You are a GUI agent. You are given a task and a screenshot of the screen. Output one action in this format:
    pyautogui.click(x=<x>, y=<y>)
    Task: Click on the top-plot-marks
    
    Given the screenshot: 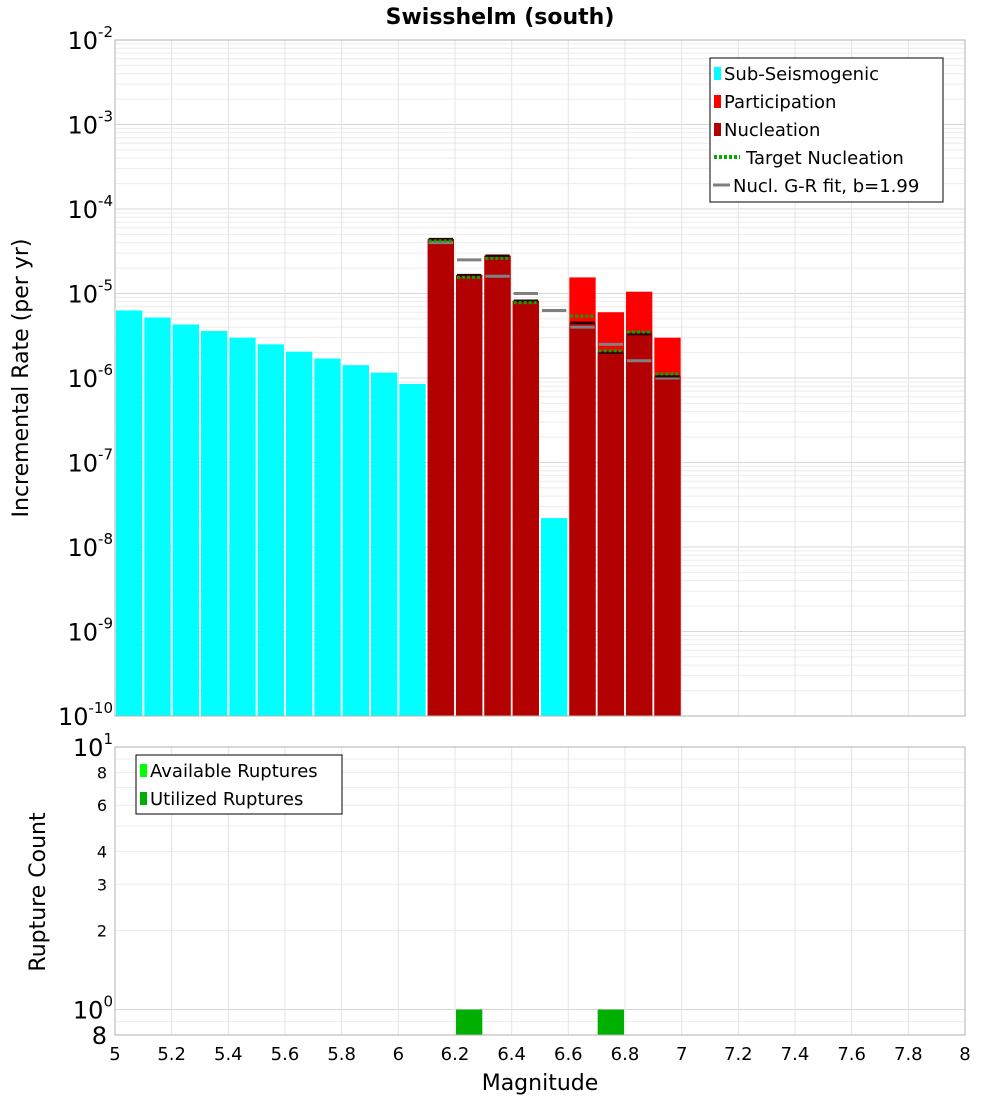 What is the action you would take?
    pyautogui.click(x=554, y=308)
    